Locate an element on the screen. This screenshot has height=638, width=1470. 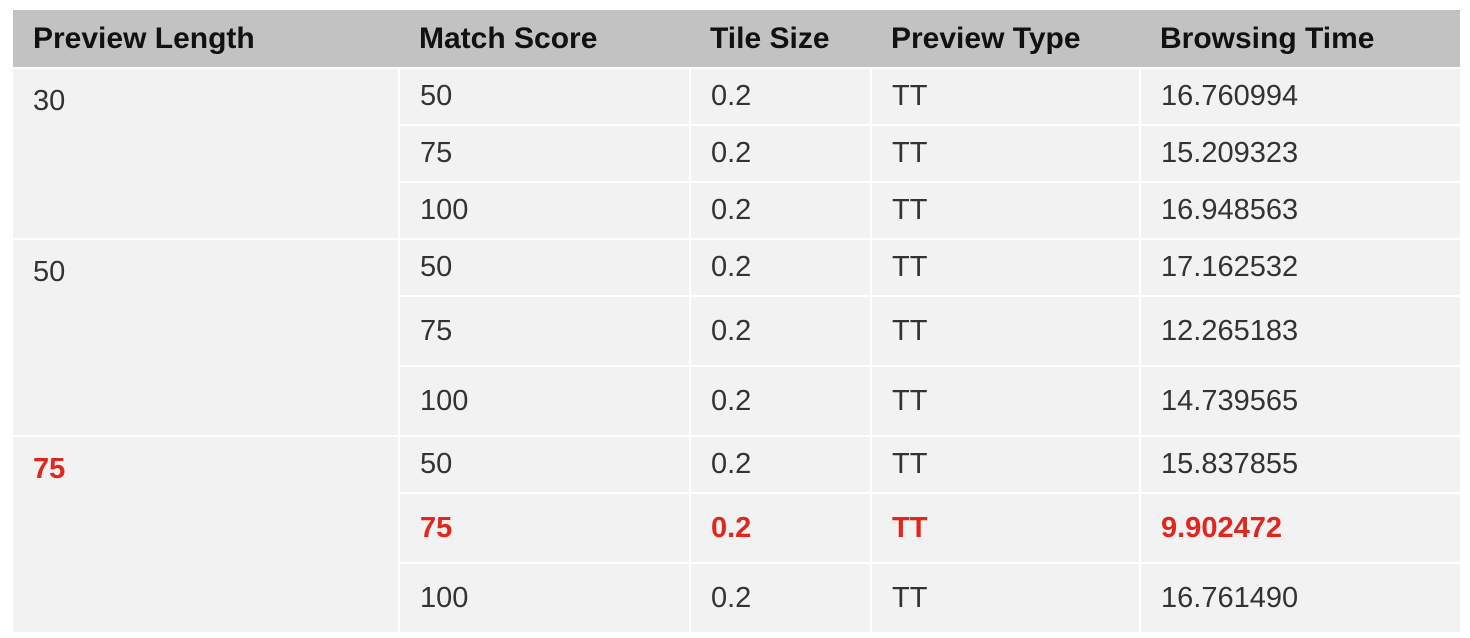
table-row: 75 0.2 TT 12.265183 is located at coordinates (736, 330).